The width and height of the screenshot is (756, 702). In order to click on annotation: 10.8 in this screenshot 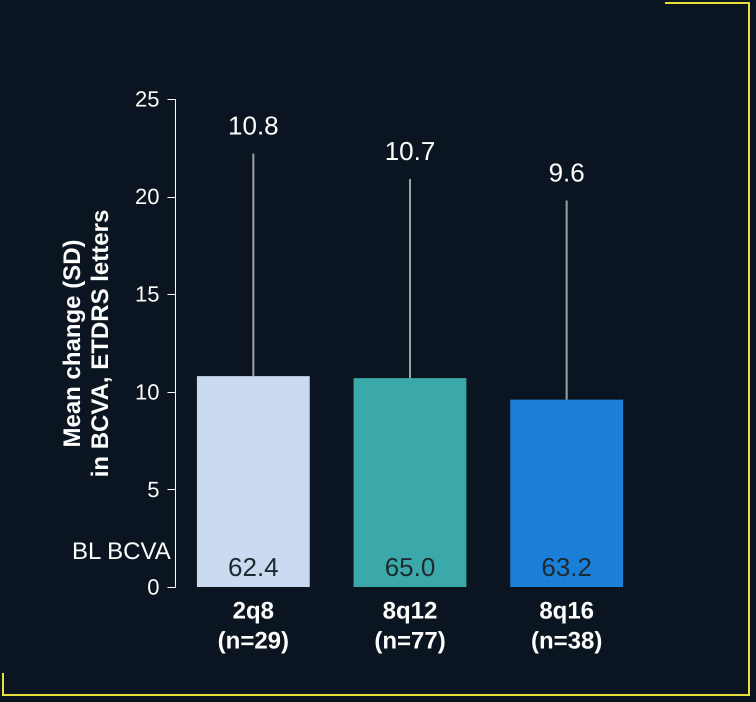, I will do `click(253, 125)`.